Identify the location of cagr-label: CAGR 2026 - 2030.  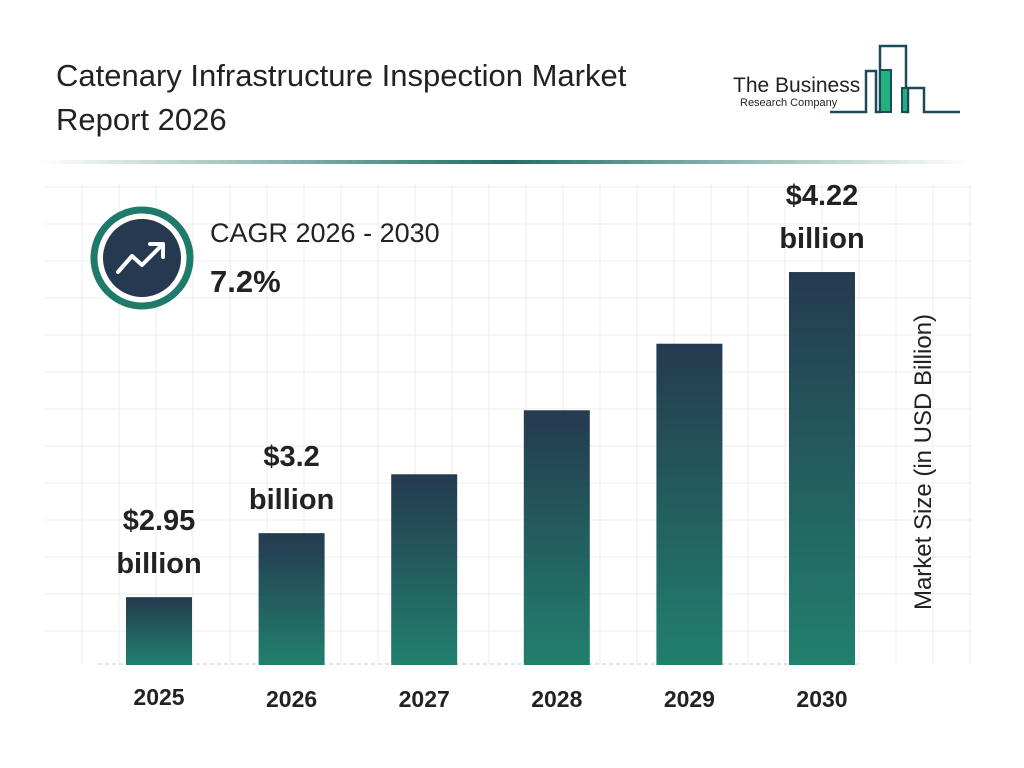
(325, 233).